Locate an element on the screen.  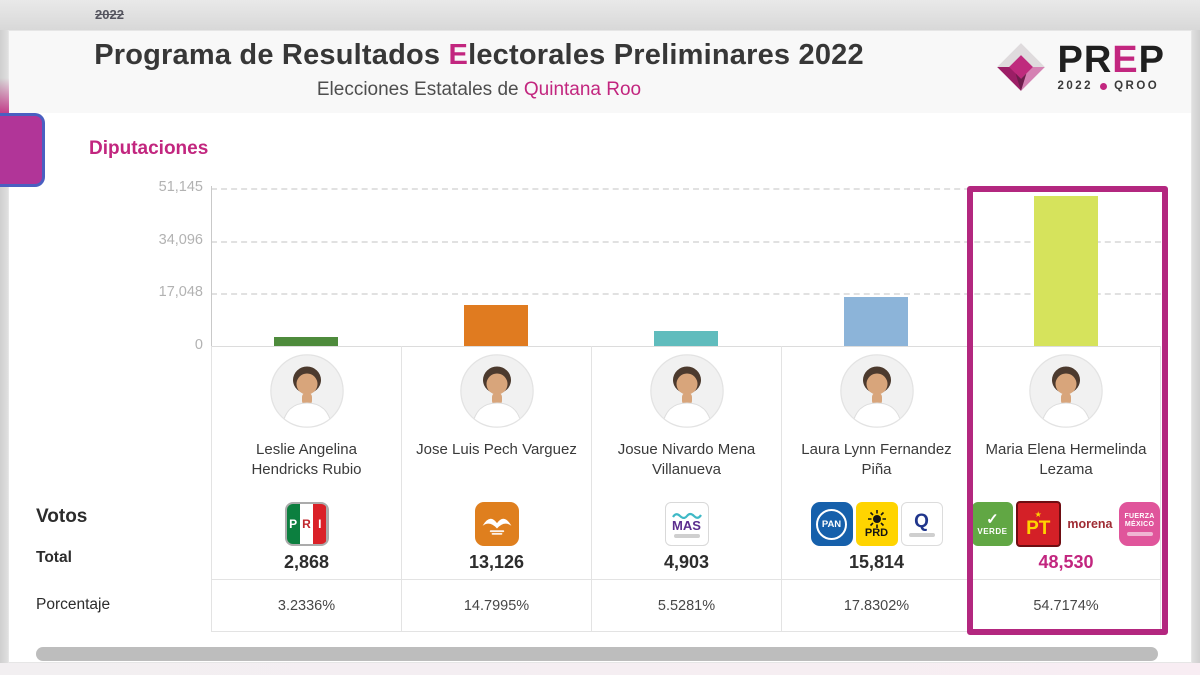
subtitle-state-name: Quintana Roo is located at coordinates (582, 89).